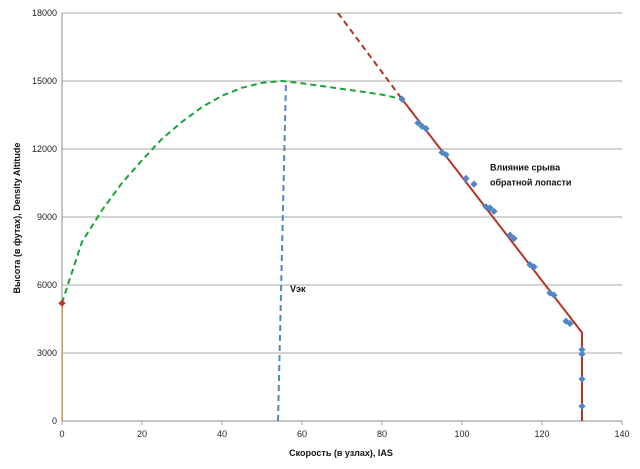 This screenshot has height=469, width=640. I want to click on annotation-label: обратной лопасти, so click(530, 182).